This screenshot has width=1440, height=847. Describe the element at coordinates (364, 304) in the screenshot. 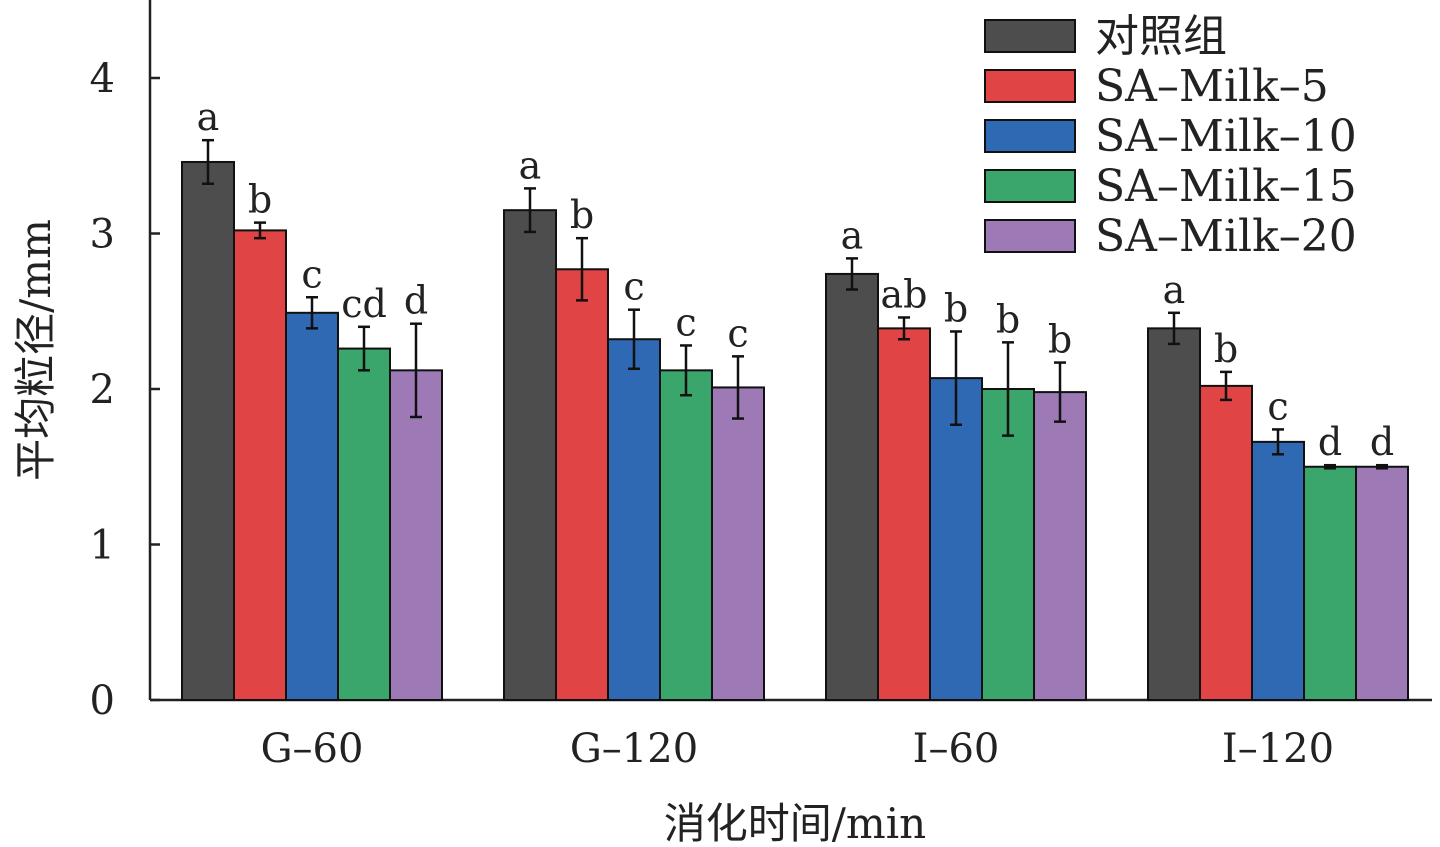

I see `significance-label: cd` at that location.